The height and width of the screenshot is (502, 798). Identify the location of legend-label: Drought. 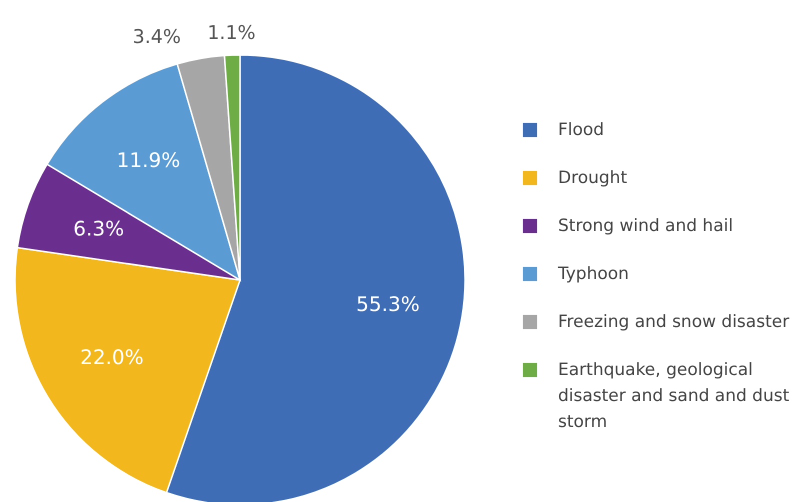
(593, 178).